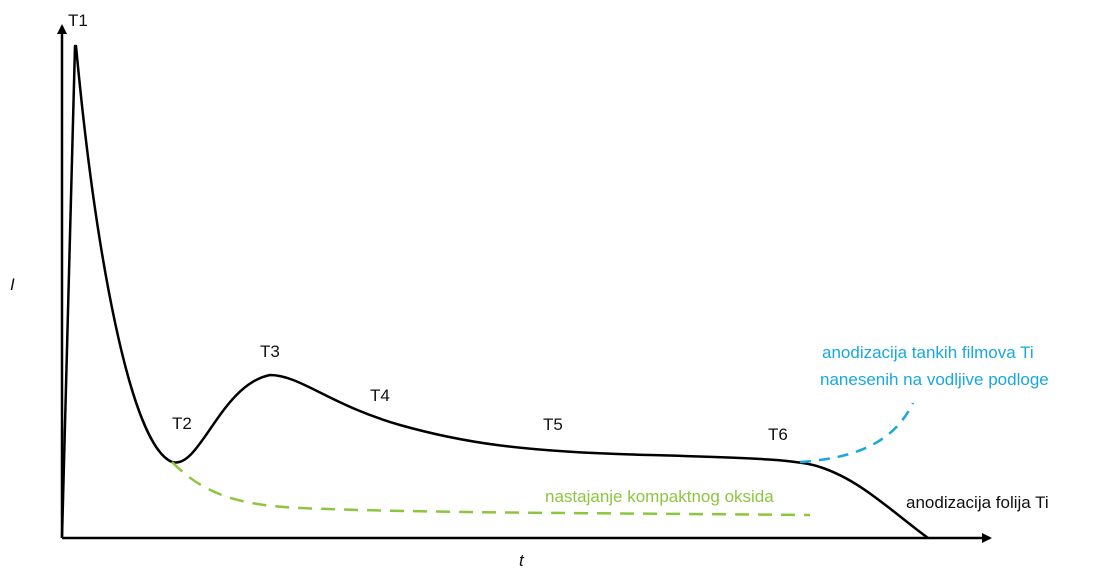 The height and width of the screenshot is (570, 1102). Describe the element at coordinates (12, 284) in the screenshot. I see `y-axis-label: I` at that location.